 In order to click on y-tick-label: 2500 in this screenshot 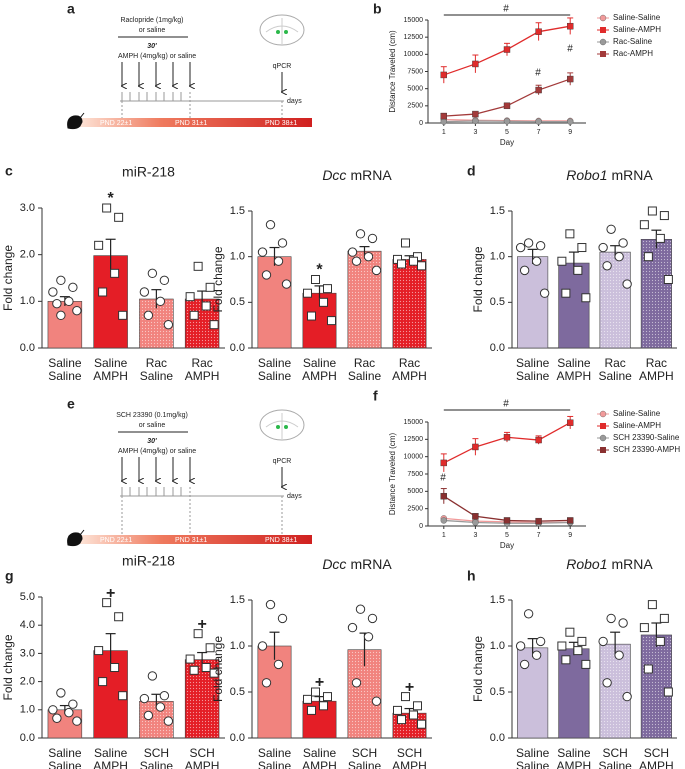, I will do `click(415, 509)`.